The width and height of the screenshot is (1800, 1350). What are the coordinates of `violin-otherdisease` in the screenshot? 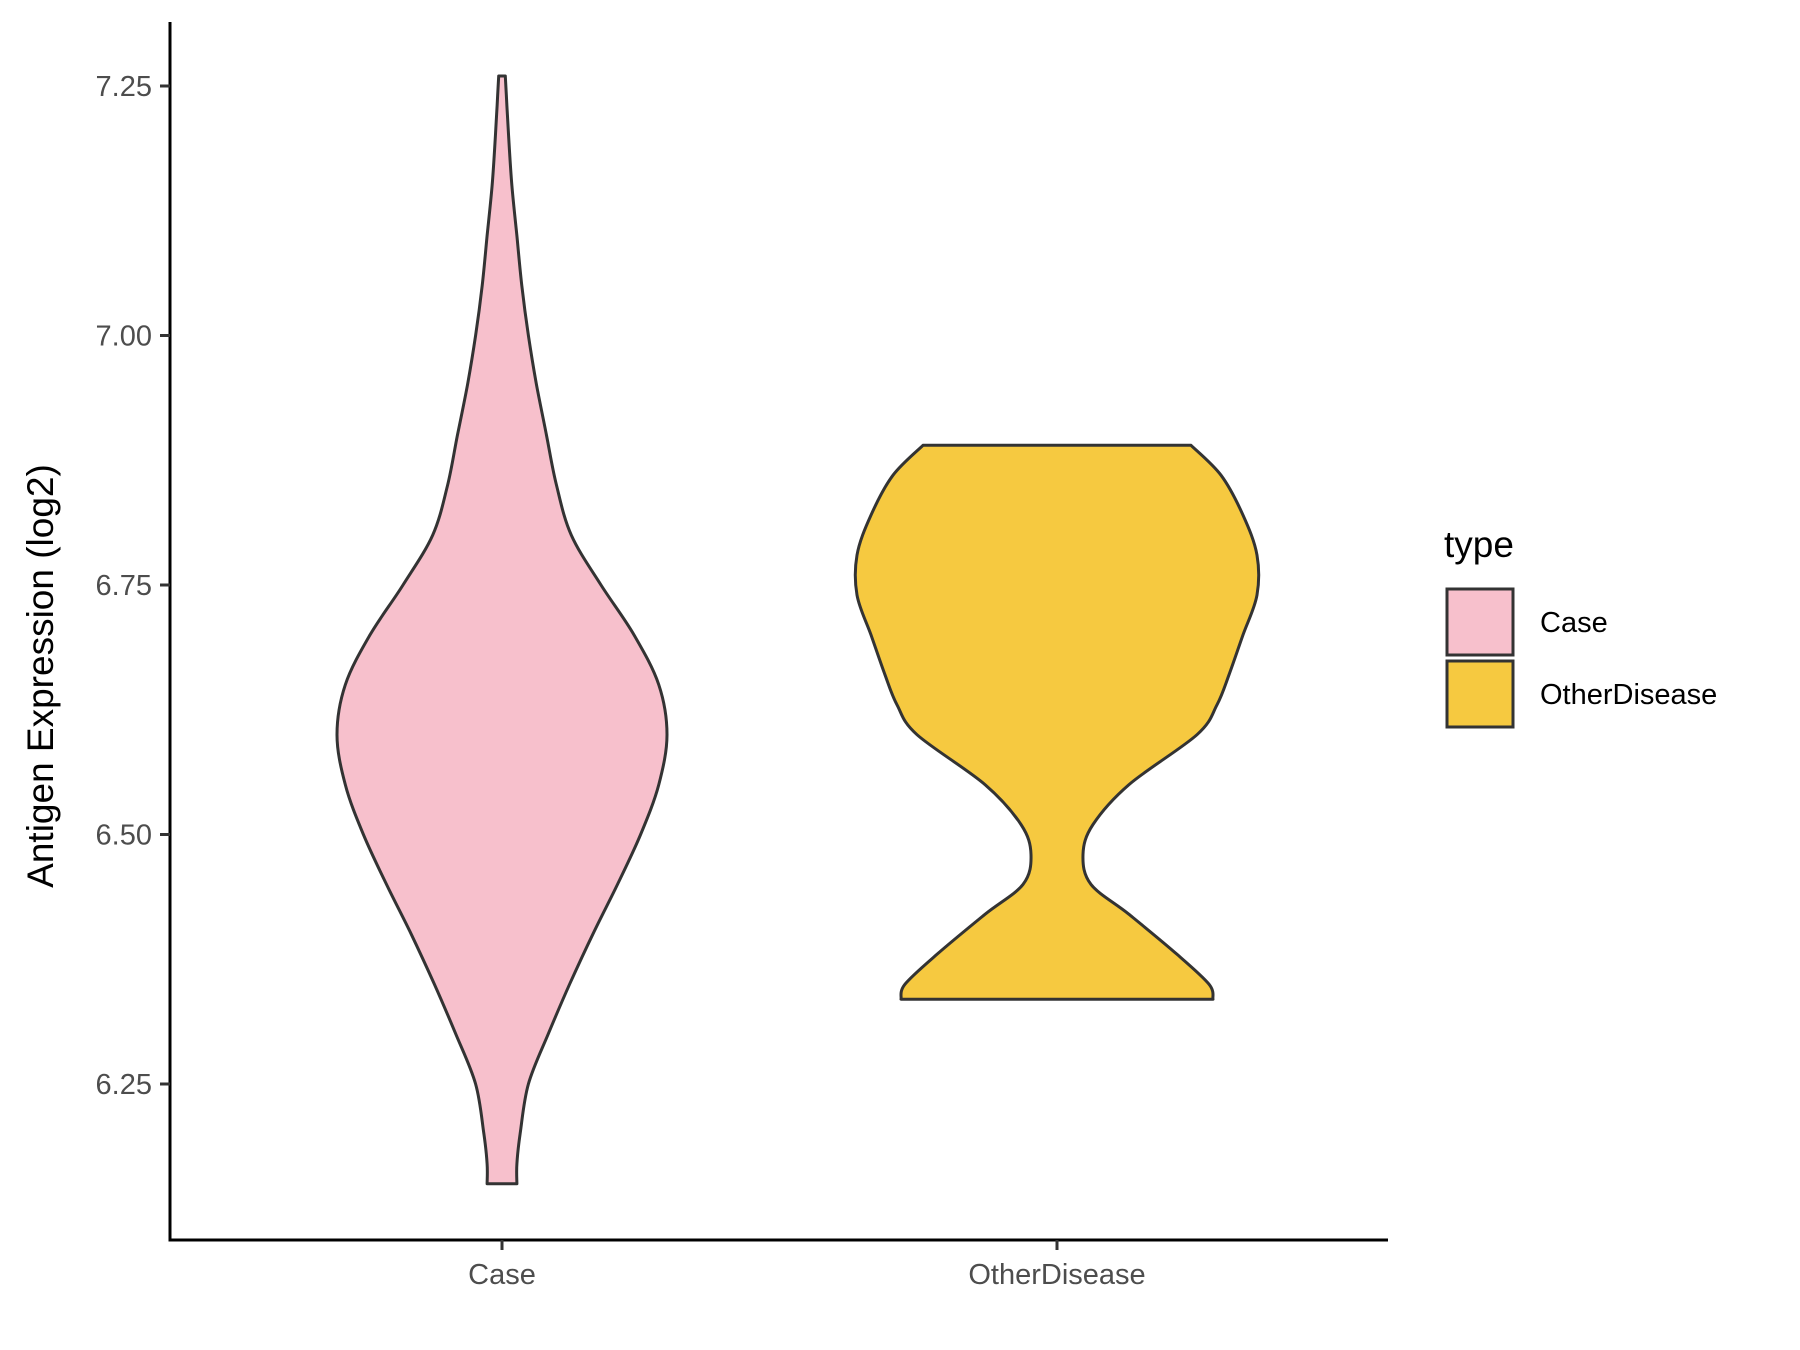 It's located at (1057, 722).